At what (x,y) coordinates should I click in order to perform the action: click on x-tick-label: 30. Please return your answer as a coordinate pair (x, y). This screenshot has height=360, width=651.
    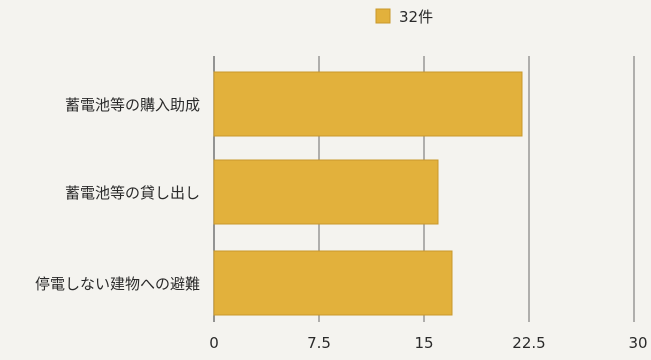
    Looking at the image, I should click on (637, 343).